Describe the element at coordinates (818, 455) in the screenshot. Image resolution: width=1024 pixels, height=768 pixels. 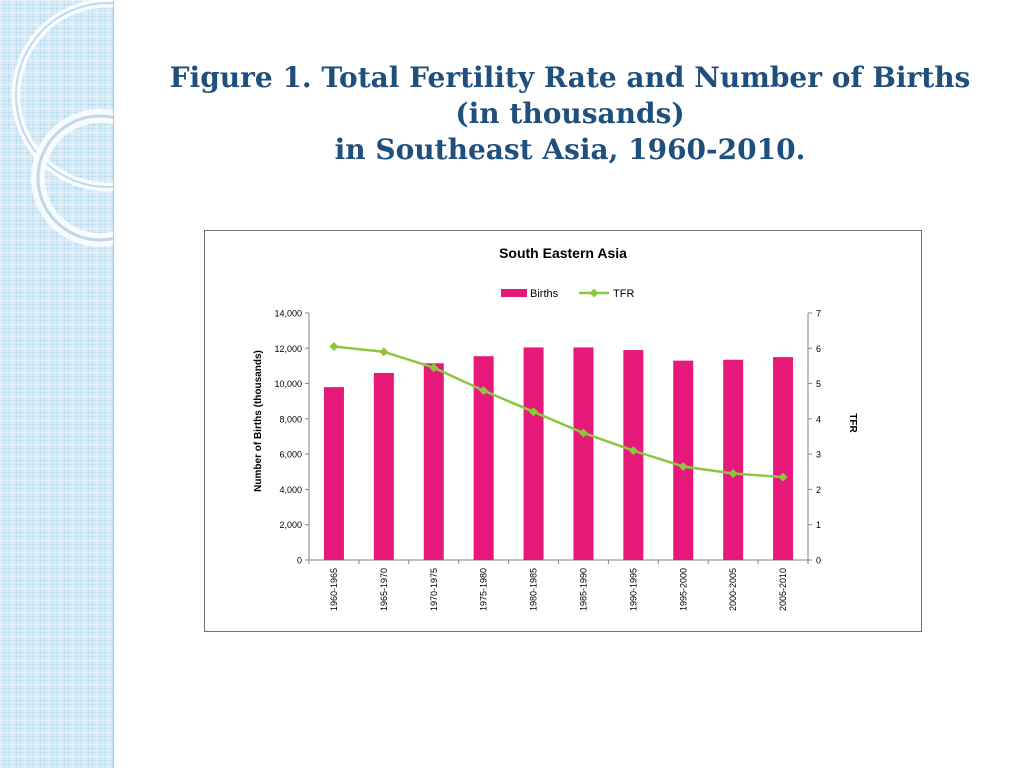
I see `y2-tick-label: 3` at that location.